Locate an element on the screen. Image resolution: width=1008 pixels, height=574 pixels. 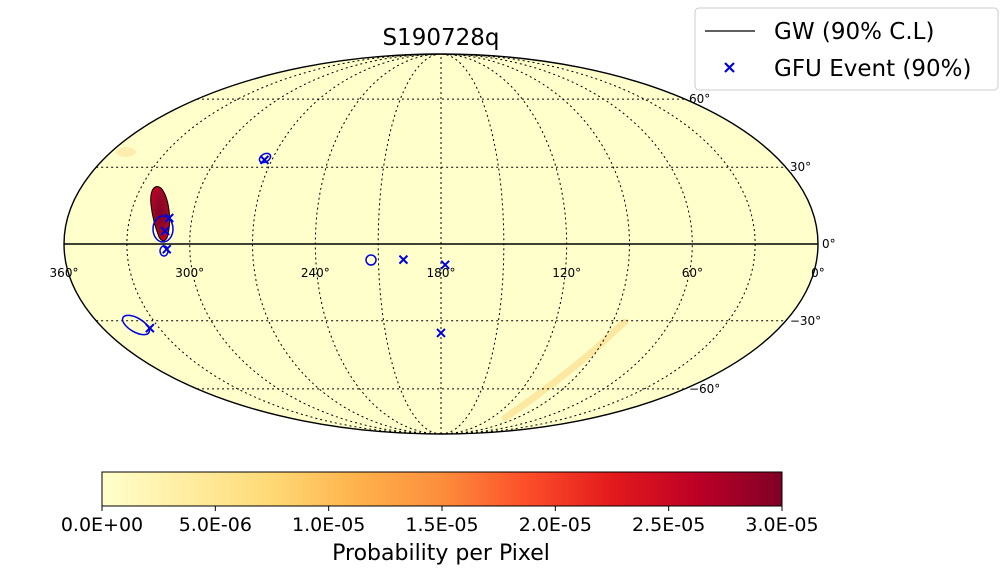
colorbar-label: Probability per Pixel is located at coordinates (441, 553).